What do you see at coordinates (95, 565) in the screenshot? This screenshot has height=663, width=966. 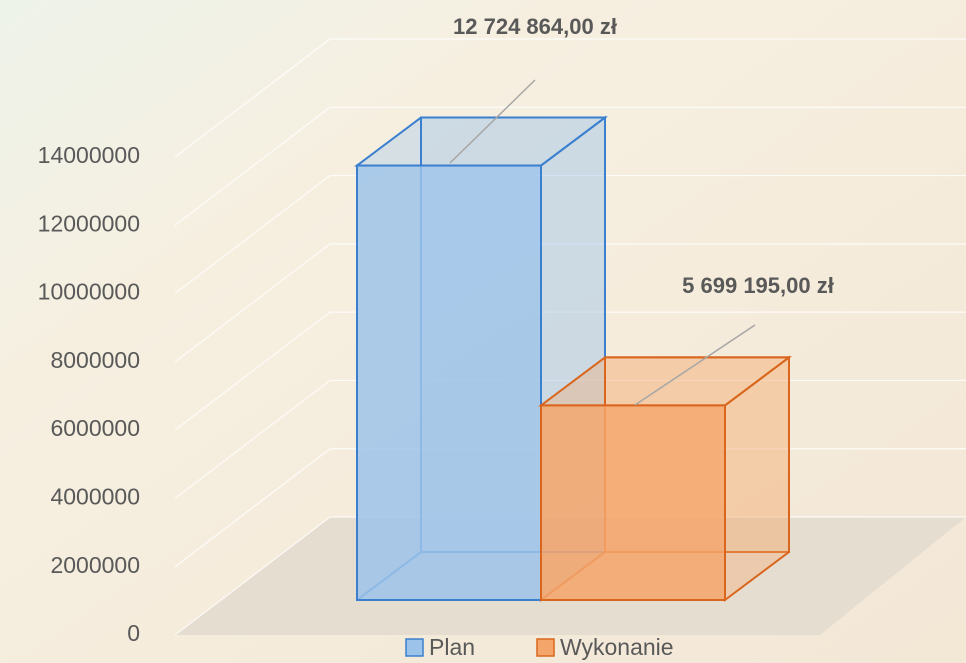 I see `y-tick-label: 2000000` at bounding box center [95, 565].